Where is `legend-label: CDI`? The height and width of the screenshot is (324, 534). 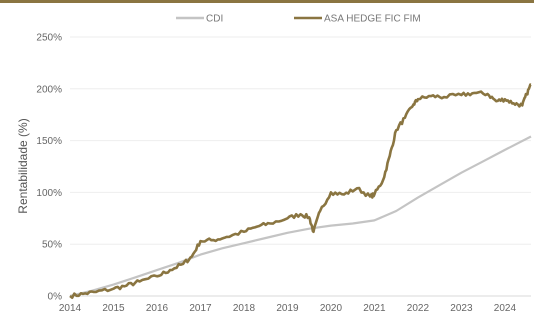 legend-label: CDI is located at coordinates (214, 19).